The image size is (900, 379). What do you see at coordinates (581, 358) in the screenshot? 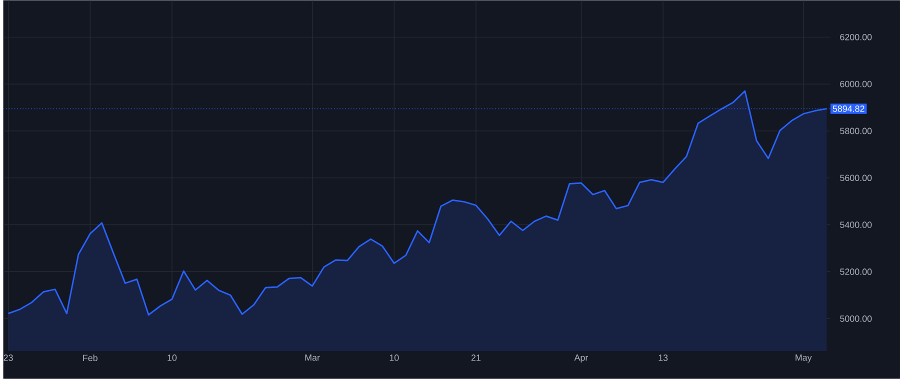
I see `x-tick-label: Apr` at bounding box center [581, 358].